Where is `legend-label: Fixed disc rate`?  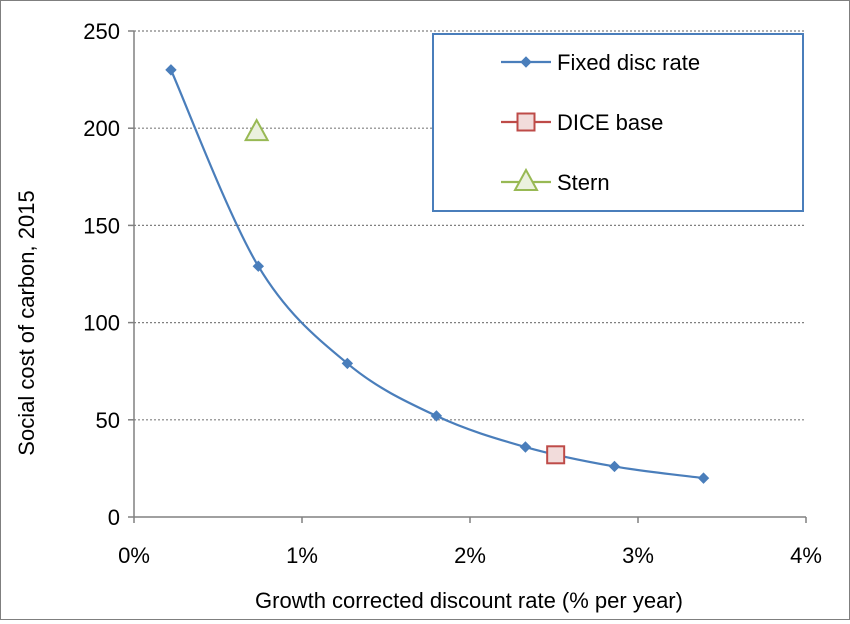 legend-label: Fixed disc rate is located at coordinates (628, 62).